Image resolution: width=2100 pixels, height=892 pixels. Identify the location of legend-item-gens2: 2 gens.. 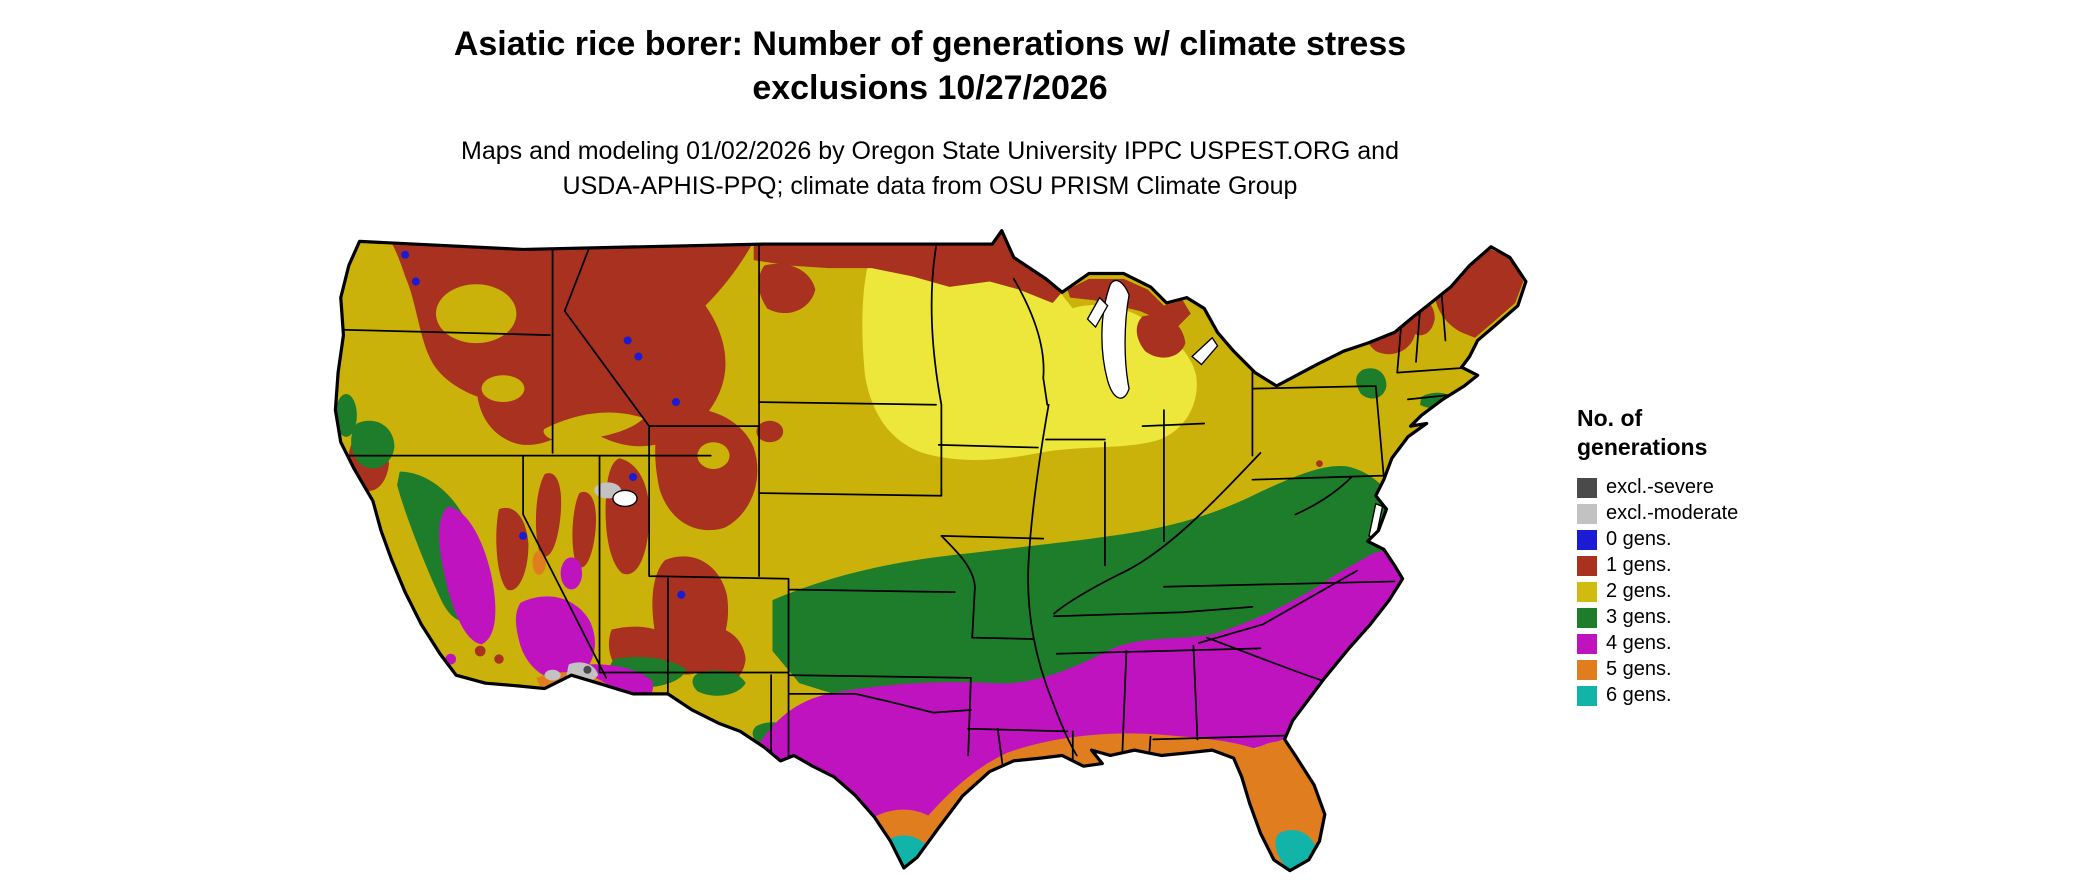
(1727, 592).